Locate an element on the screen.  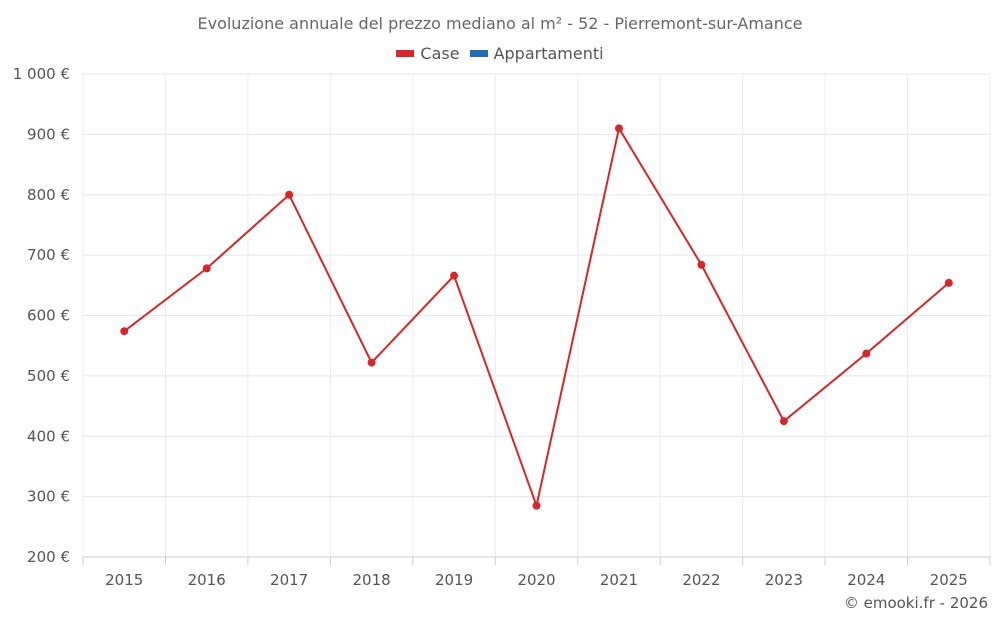
legend: Case Appartamenti is located at coordinates (500, 53).